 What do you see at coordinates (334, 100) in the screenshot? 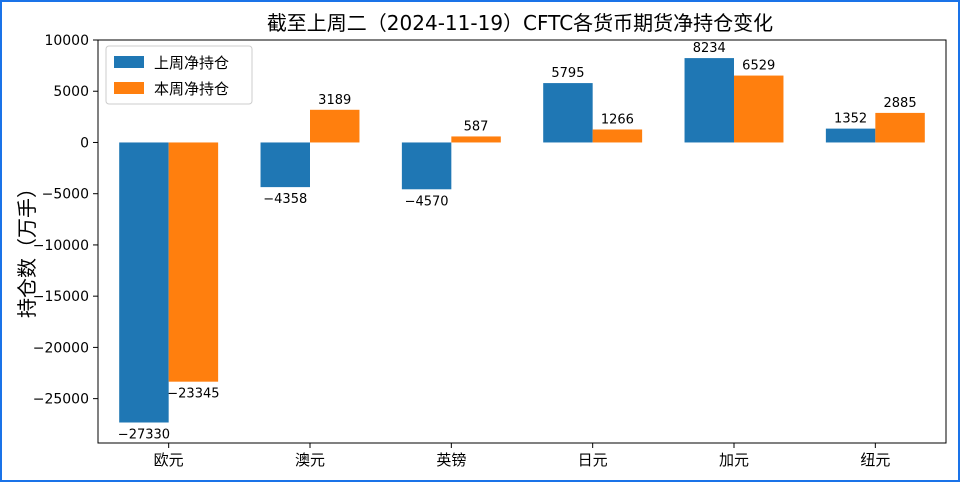
I see `bar-value-label: 3189` at bounding box center [334, 100].